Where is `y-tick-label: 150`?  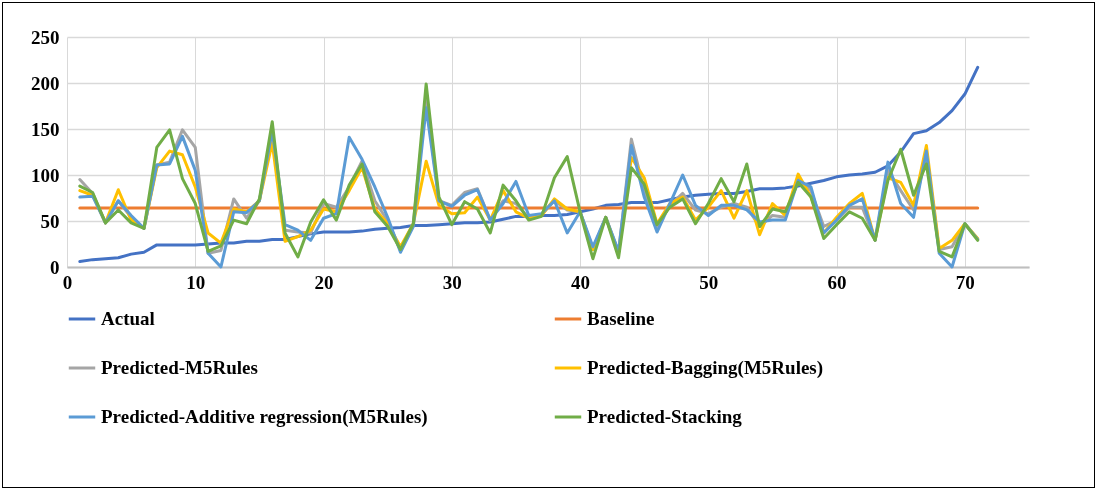
y-tick-label: 150 is located at coordinates (45, 129).